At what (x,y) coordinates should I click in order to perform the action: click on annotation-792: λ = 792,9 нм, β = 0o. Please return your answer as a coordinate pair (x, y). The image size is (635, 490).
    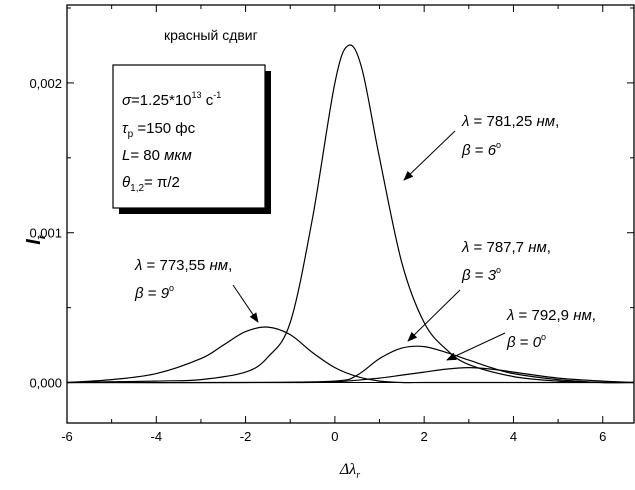
    Looking at the image, I should click on (521, 334).